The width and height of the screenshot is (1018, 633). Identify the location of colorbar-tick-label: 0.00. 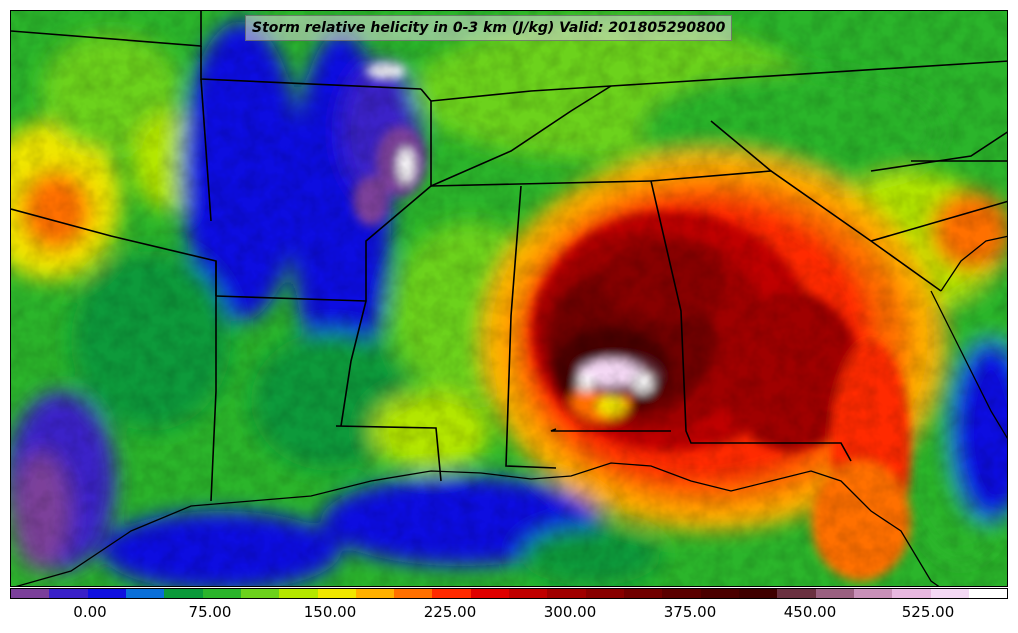
(90, 612).